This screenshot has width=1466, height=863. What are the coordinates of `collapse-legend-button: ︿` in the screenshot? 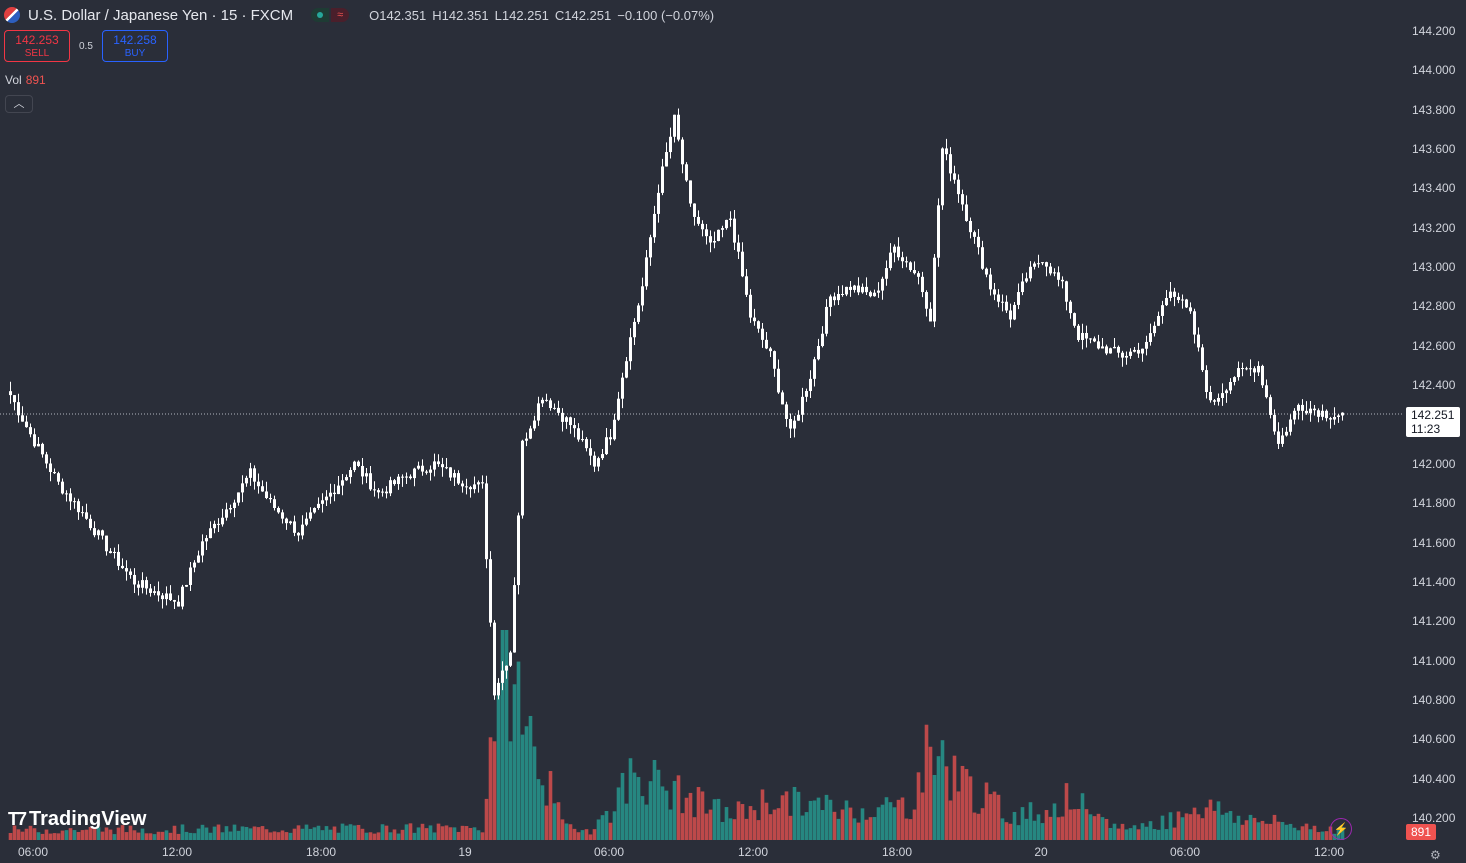 It's located at (19, 104).